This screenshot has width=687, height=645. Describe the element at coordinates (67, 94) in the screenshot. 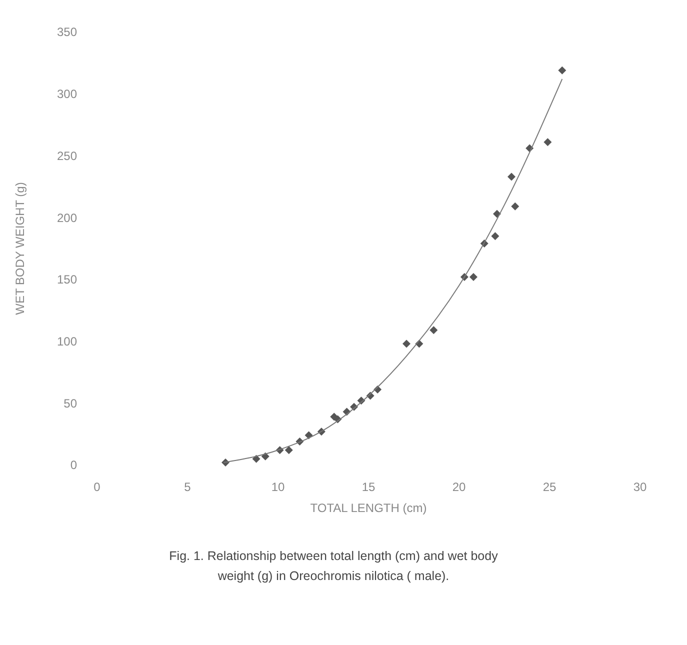

I see `y-tick-label: 300` at that location.